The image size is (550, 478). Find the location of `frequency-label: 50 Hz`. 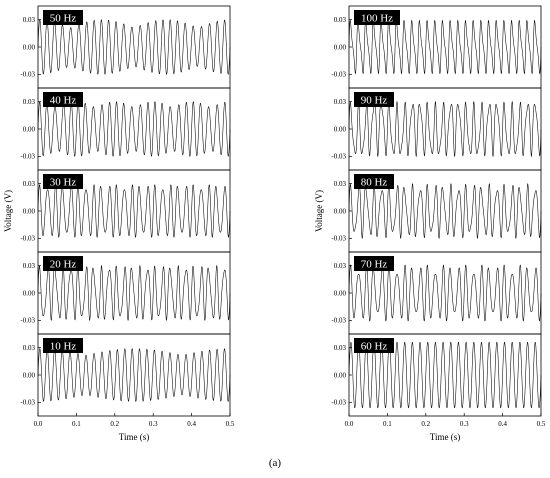

frequency-label: 50 Hz is located at coordinates (63, 17).